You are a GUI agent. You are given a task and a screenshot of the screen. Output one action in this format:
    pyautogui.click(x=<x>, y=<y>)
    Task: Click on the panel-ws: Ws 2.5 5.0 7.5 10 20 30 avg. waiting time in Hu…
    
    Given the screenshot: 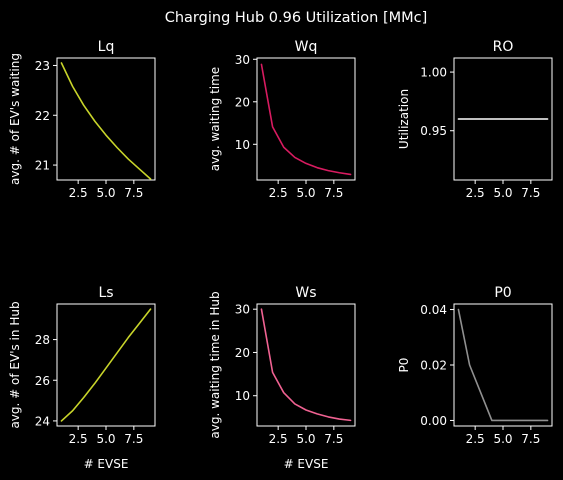 What is the action you would take?
    pyautogui.click(x=282, y=378)
    